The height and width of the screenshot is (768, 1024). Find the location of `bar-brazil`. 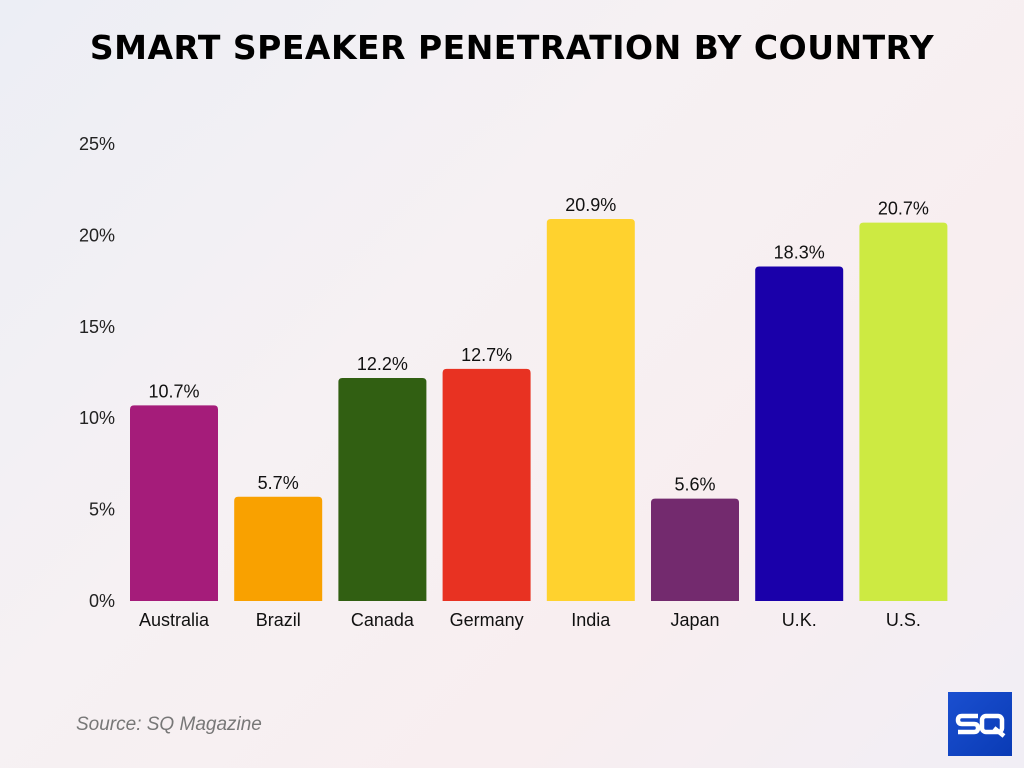

bar-brazil is located at coordinates (278, 548).